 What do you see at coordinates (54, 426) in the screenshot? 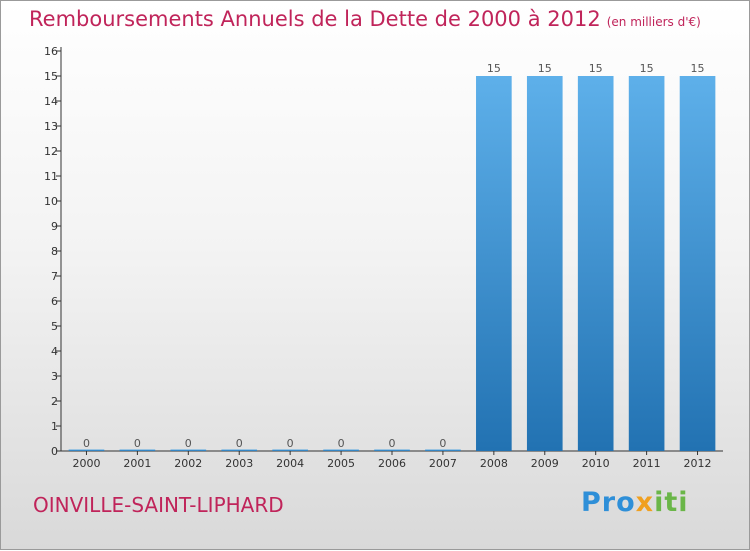
I see `y-tick-label: 1` at bounding box center [54, 426].